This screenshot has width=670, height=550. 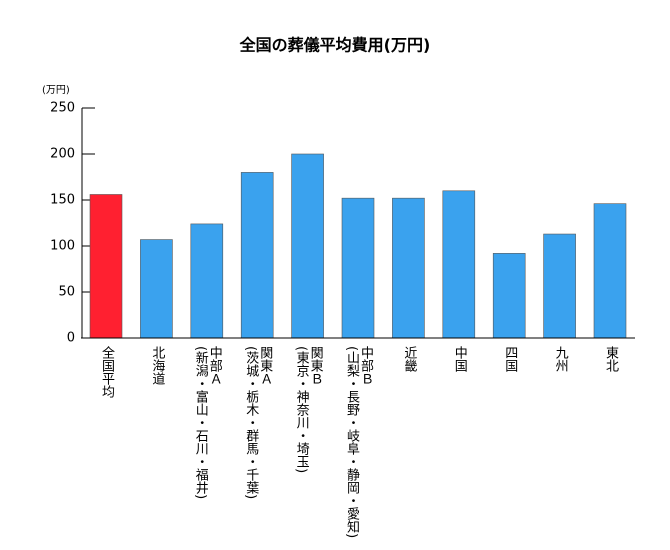 I want to click on y-tick-label: 250, so click(x=62, y=108).